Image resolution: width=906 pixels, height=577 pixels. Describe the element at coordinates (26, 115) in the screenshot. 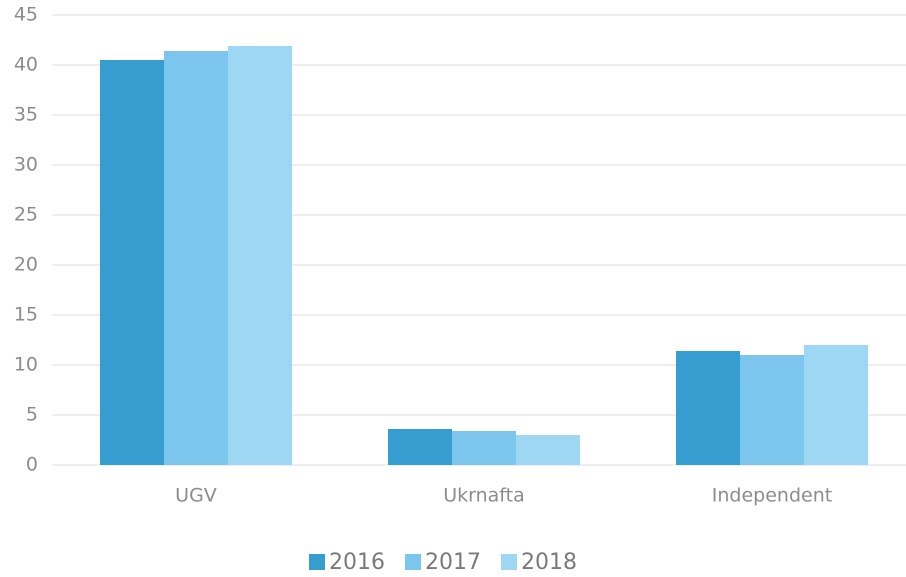

I see `y-tick-label: 35` at that location.